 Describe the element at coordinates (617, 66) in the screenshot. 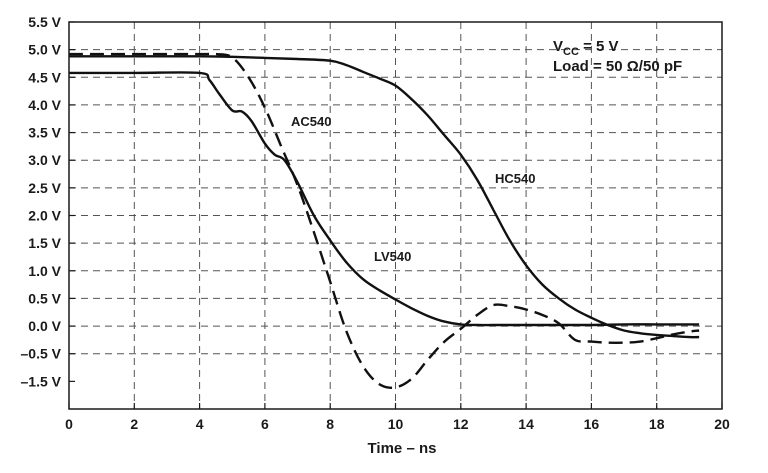

I see `load-annotation: Load = 50 Ω/50 pF` at that location.